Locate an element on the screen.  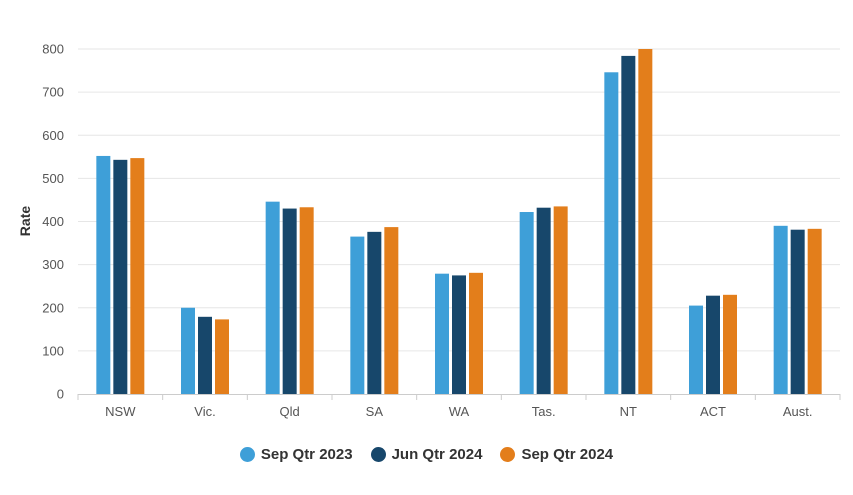
legend-label: Sep Qtr 2024 is located at coordinates (567, 454).